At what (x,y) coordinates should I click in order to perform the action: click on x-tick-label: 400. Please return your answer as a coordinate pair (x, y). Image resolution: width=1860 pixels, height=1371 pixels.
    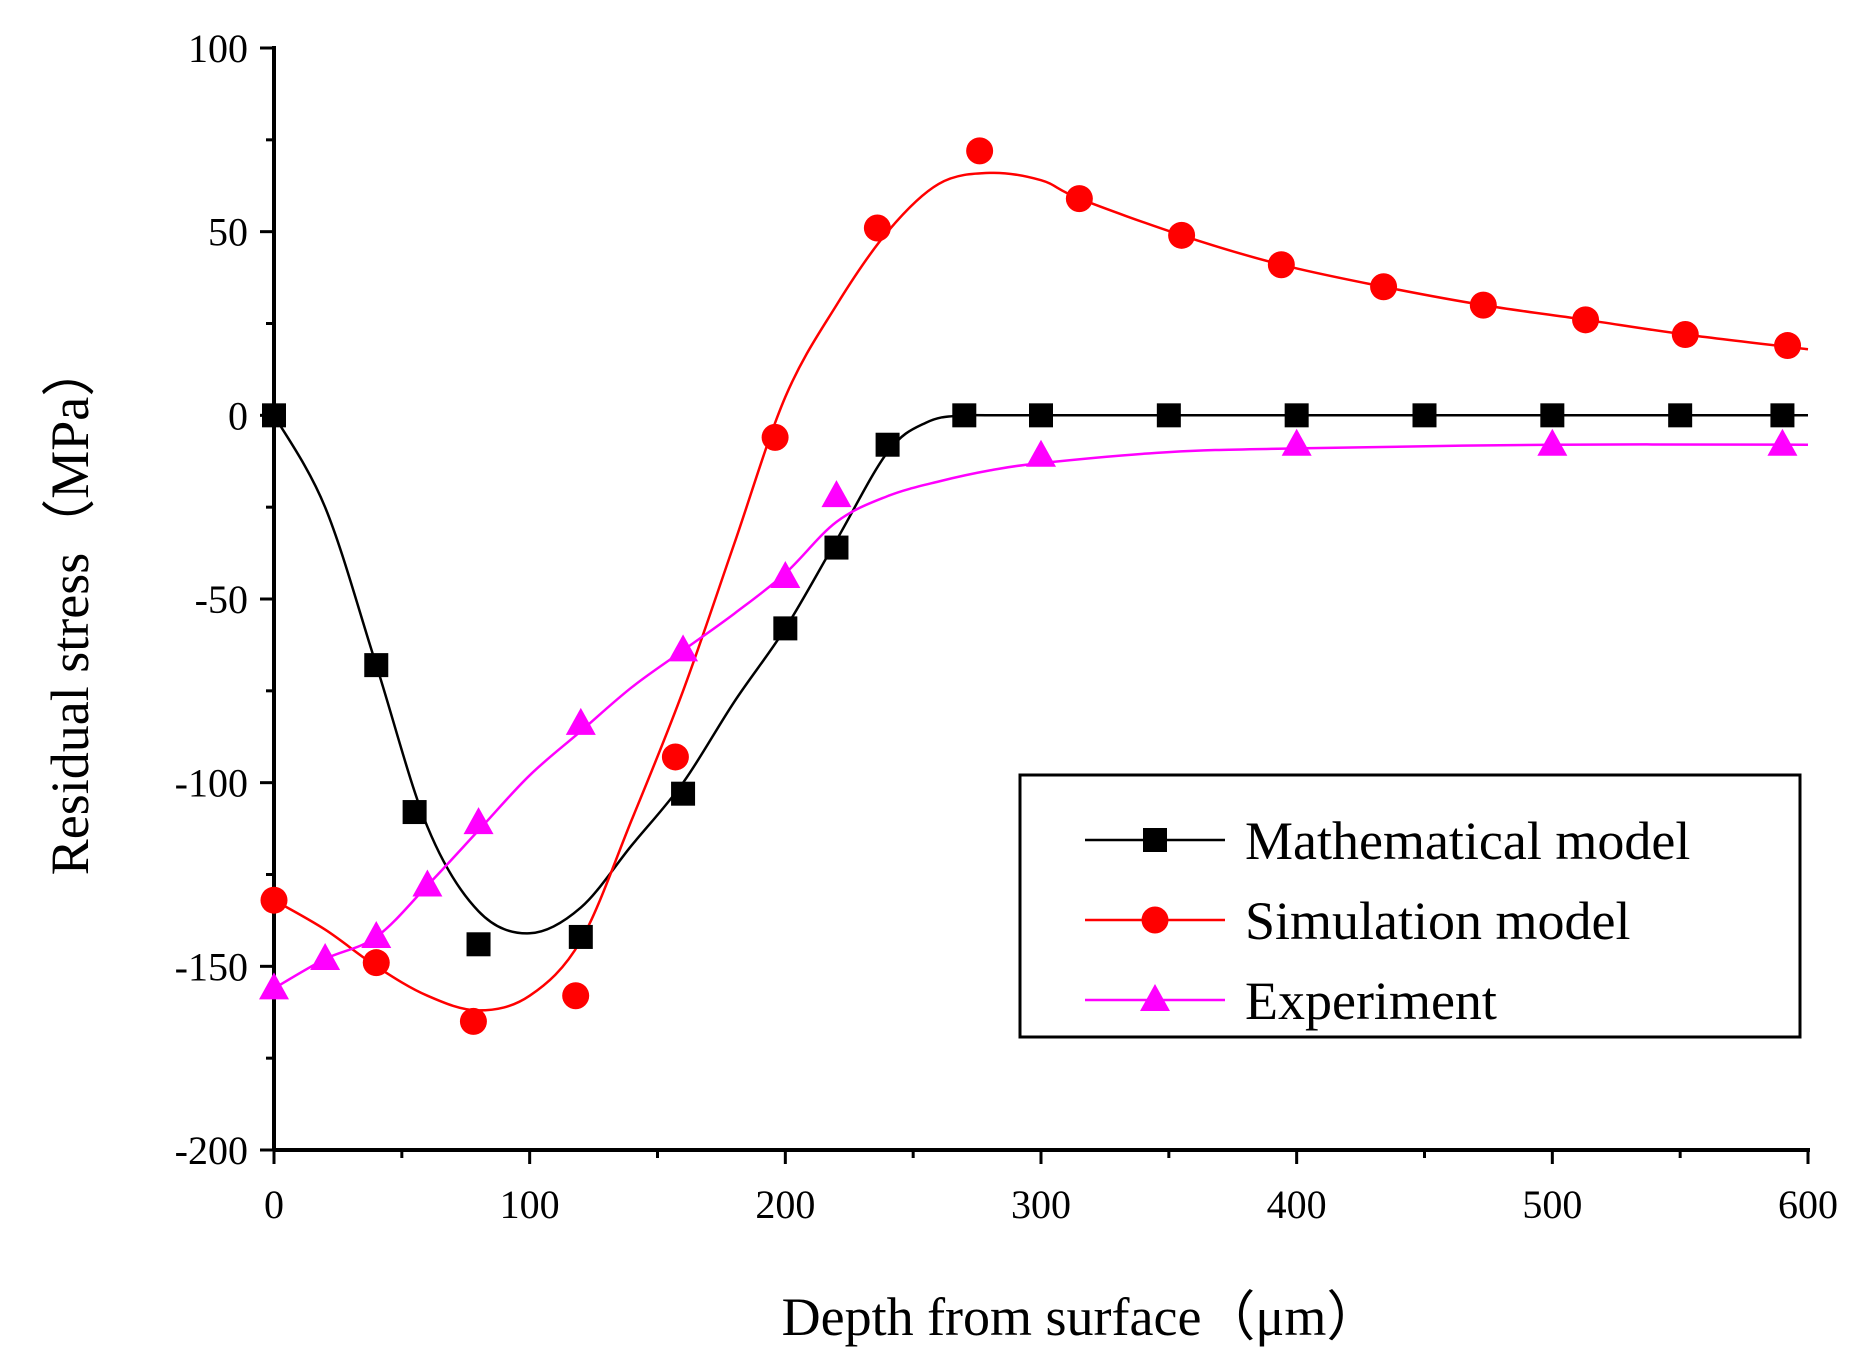
    Looking at the image, I should click on (1297, 1204).